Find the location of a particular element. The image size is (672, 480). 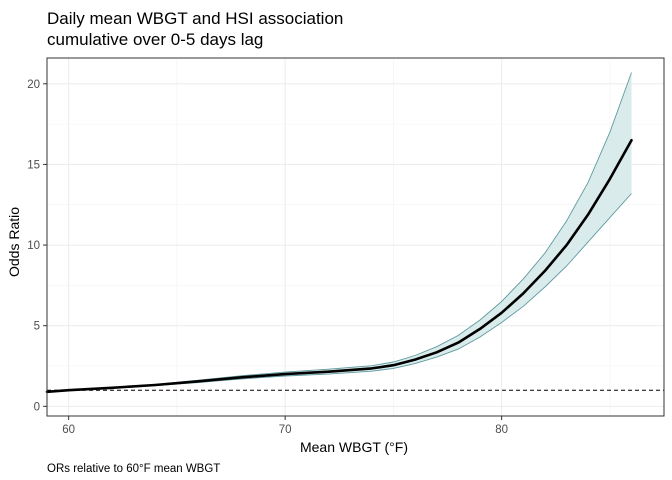

x-axis-title: Mean WBGT (°F) is located at coordinates (354, 447).